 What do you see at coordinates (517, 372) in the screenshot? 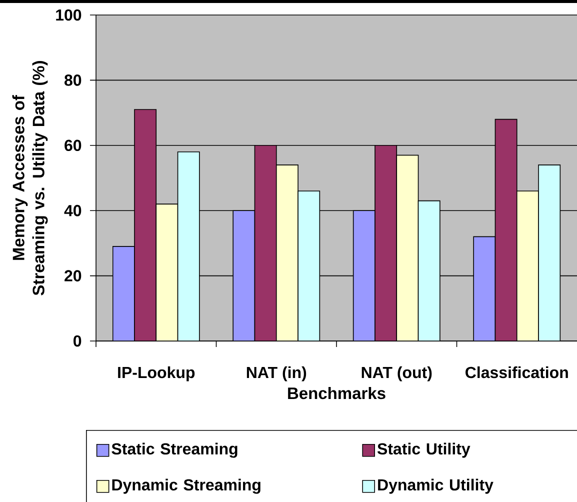
I see `x-tick-label: Classification` at bounding box center [517, 372].